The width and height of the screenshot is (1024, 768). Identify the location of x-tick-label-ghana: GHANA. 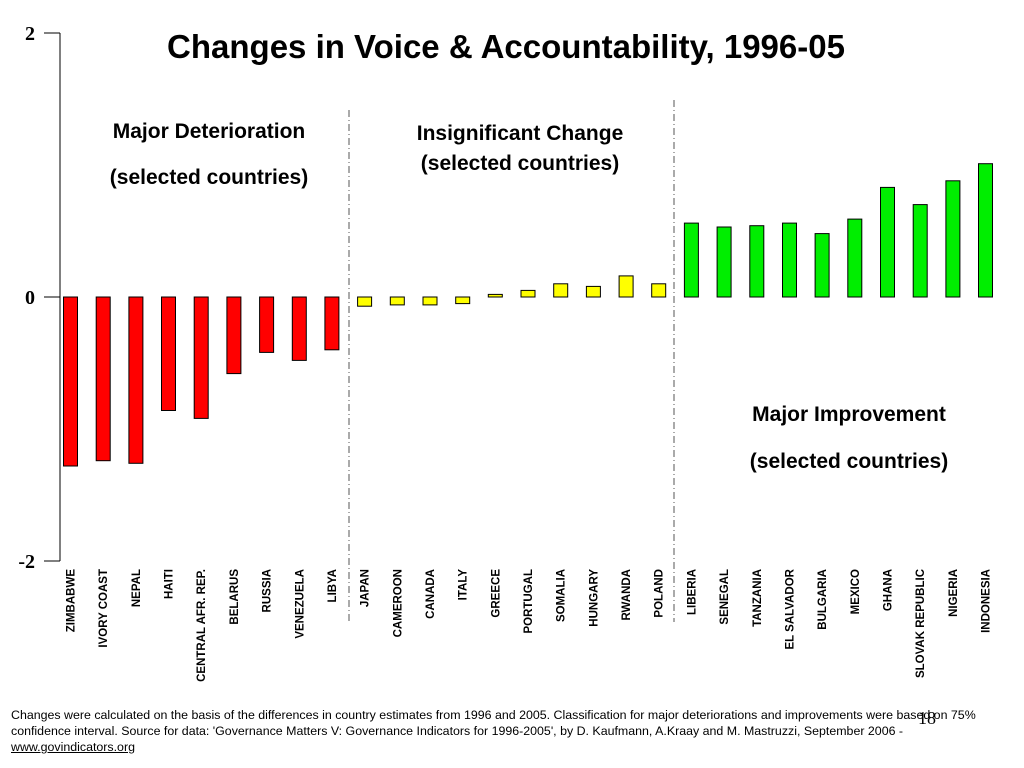
(889, 590).